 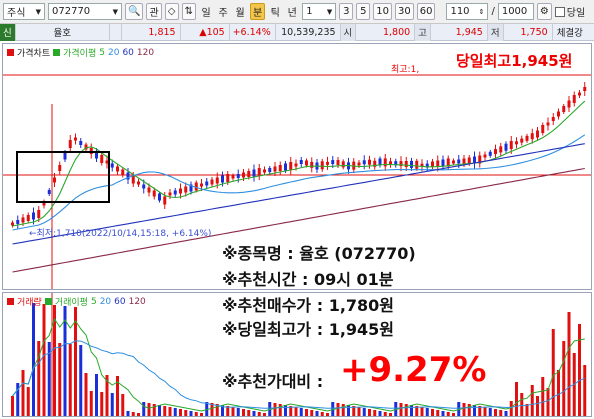 I want to click on period-year: 년, so click(x=292, y=13).